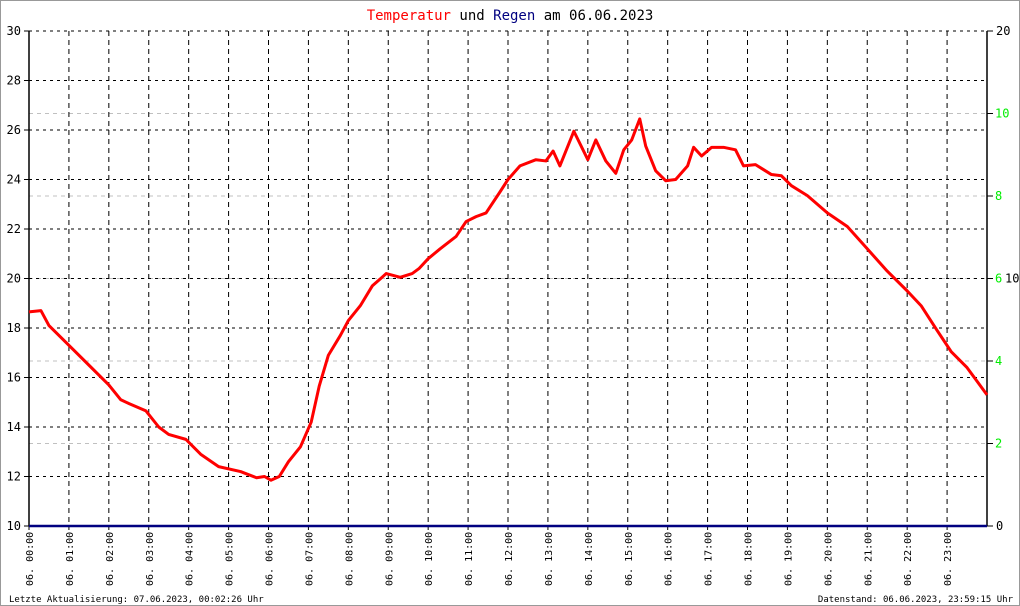 The image size is (1020, 606). I want to click on x-tick-label: 06. 02:00, so click(110, 559).